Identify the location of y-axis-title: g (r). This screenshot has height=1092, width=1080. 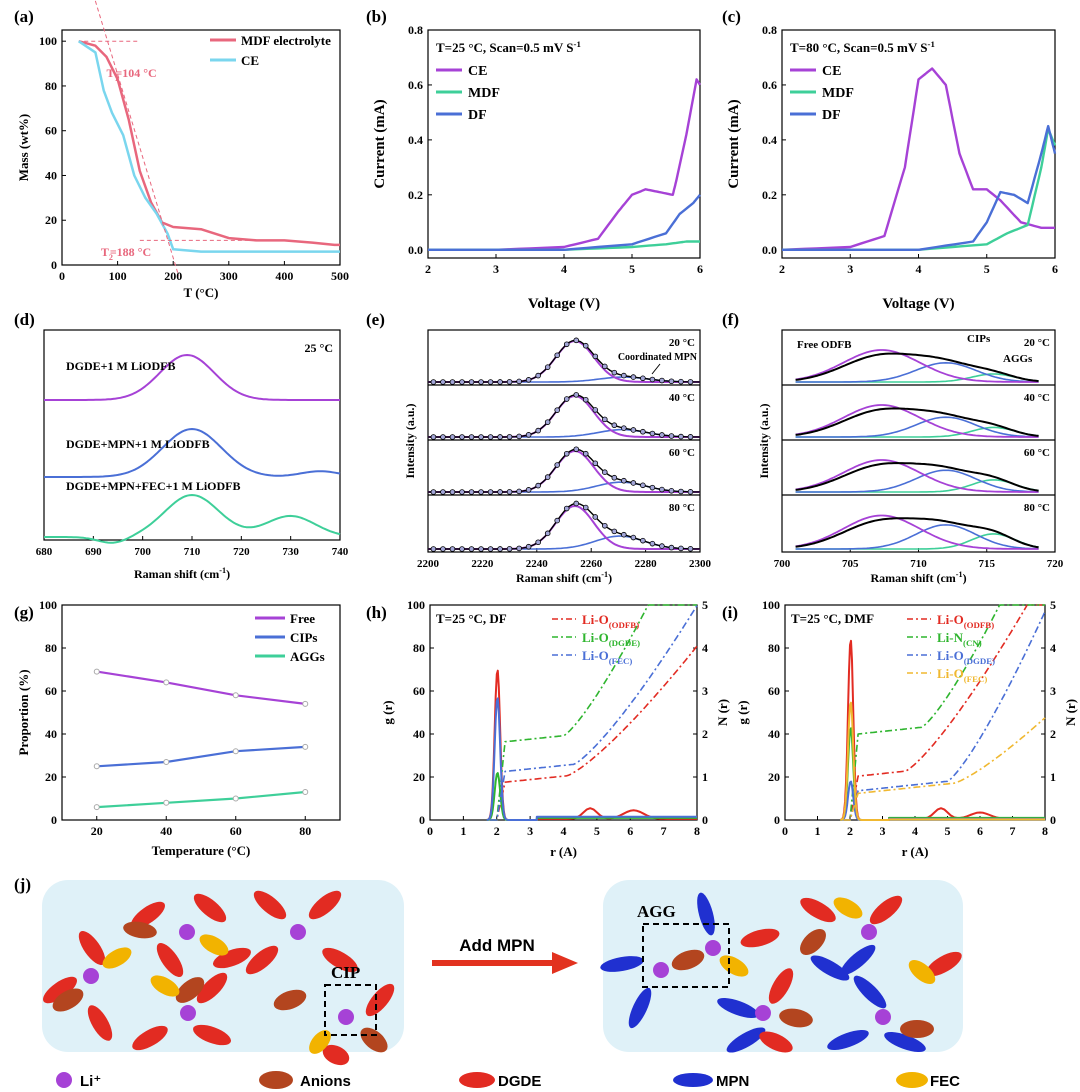
(387, 712).